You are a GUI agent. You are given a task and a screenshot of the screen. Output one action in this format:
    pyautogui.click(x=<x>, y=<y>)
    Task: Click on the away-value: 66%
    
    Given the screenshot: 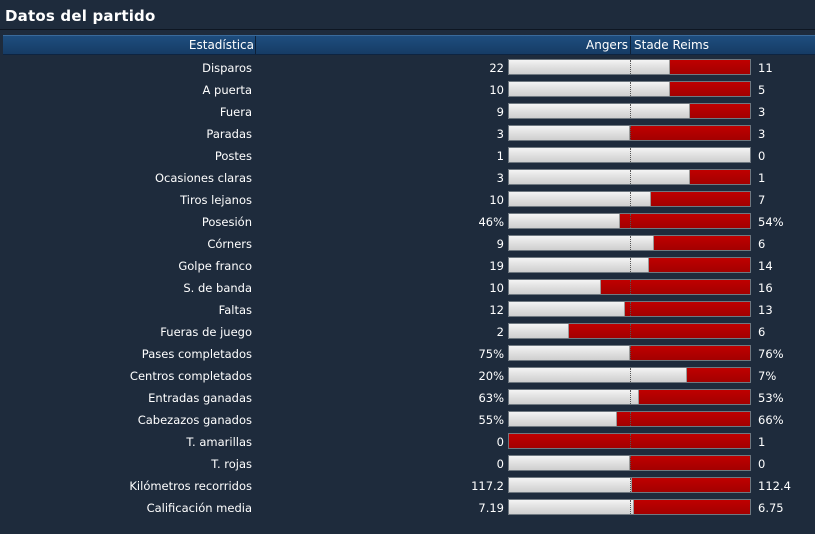 What is the action you would take?
    pyautogui.click(x=771, y=420)
    